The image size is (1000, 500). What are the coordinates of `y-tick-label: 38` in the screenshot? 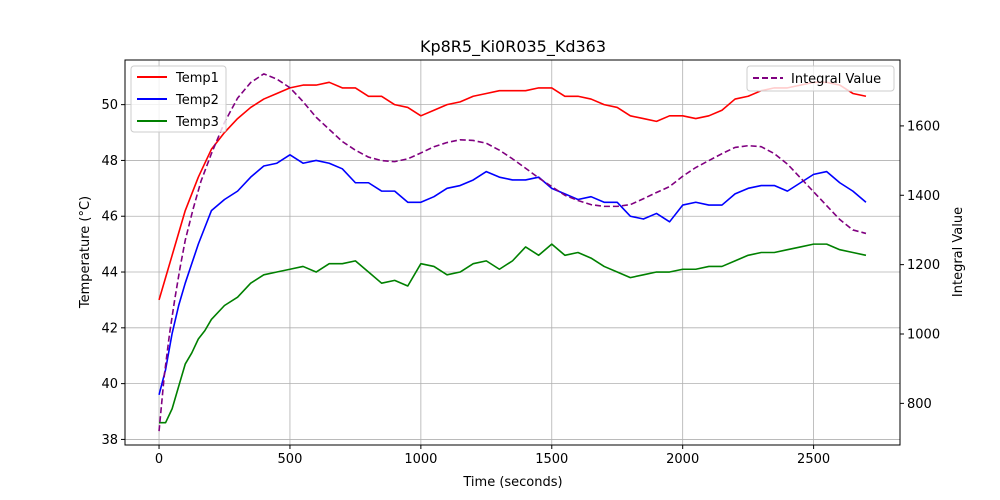 It's located at (109, 440).